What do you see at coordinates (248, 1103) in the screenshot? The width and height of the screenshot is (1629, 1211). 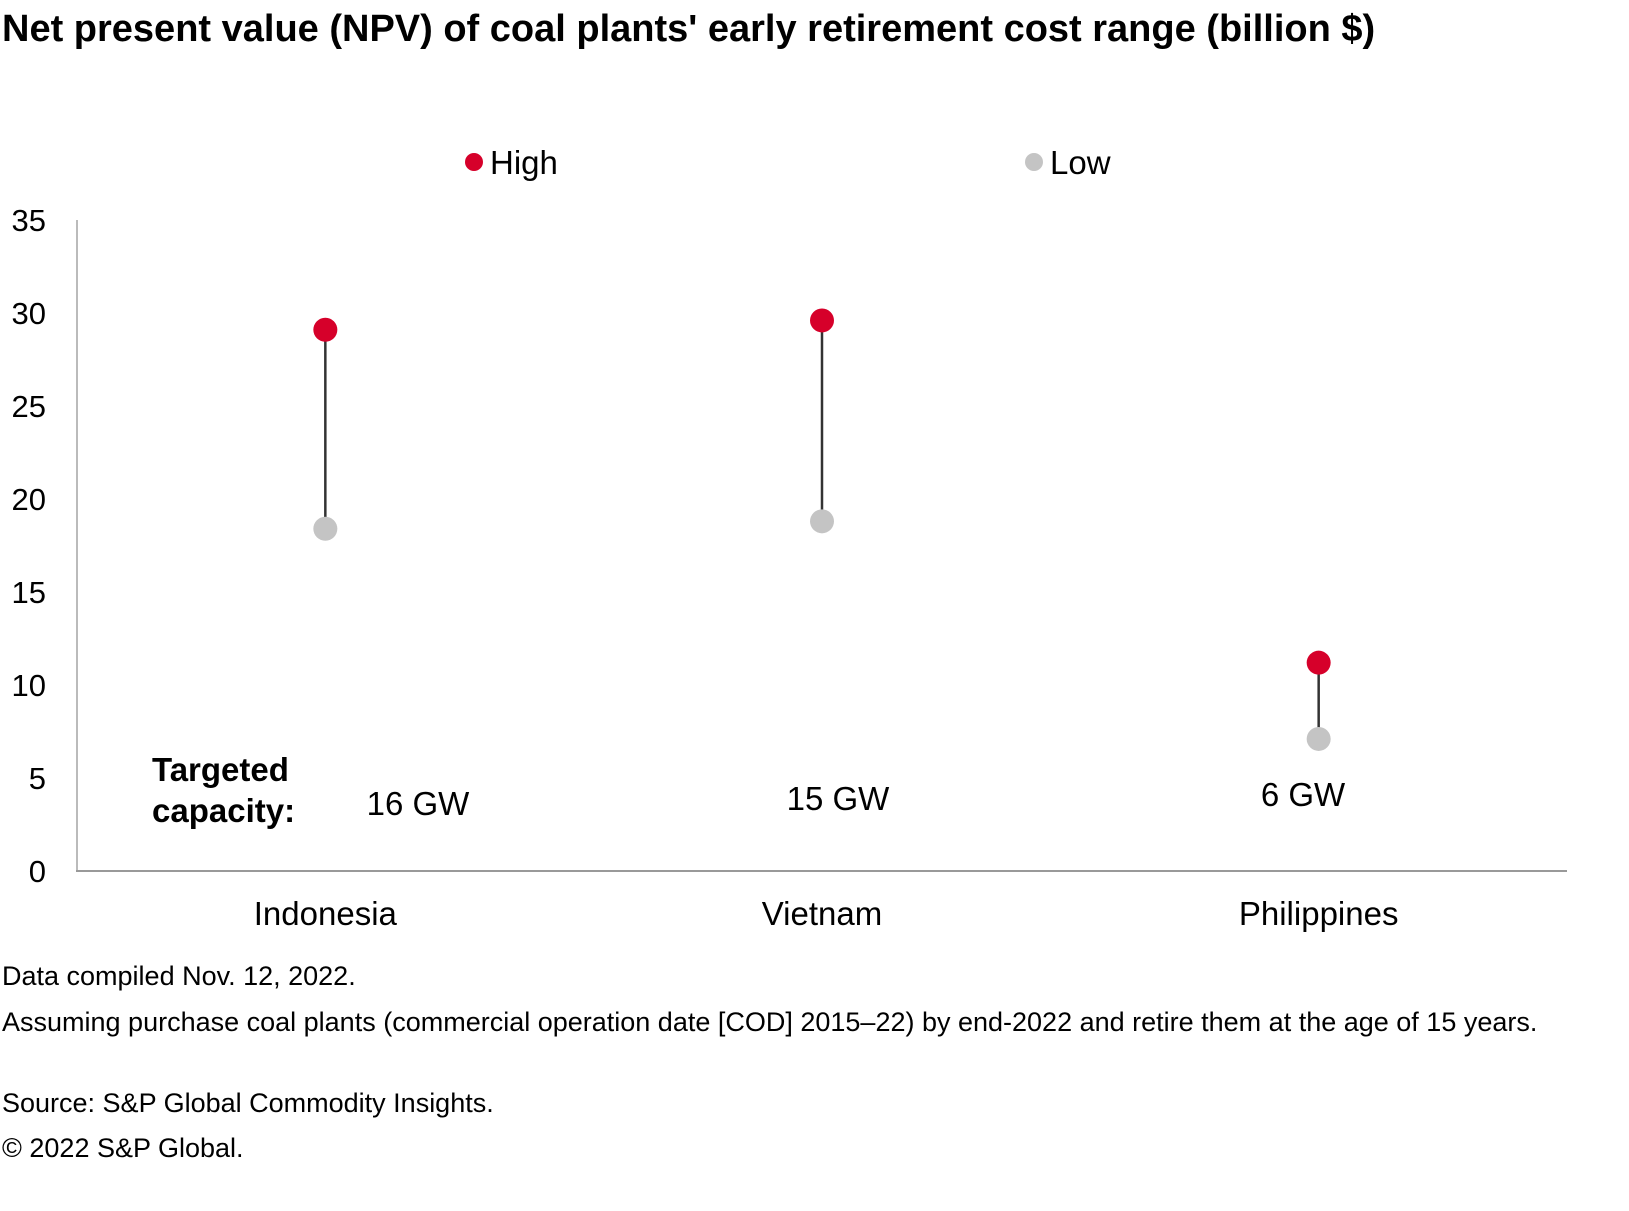 I see `note-source: Source: S&P Global Commodity Insights.` at bounding box center [248, 1103].